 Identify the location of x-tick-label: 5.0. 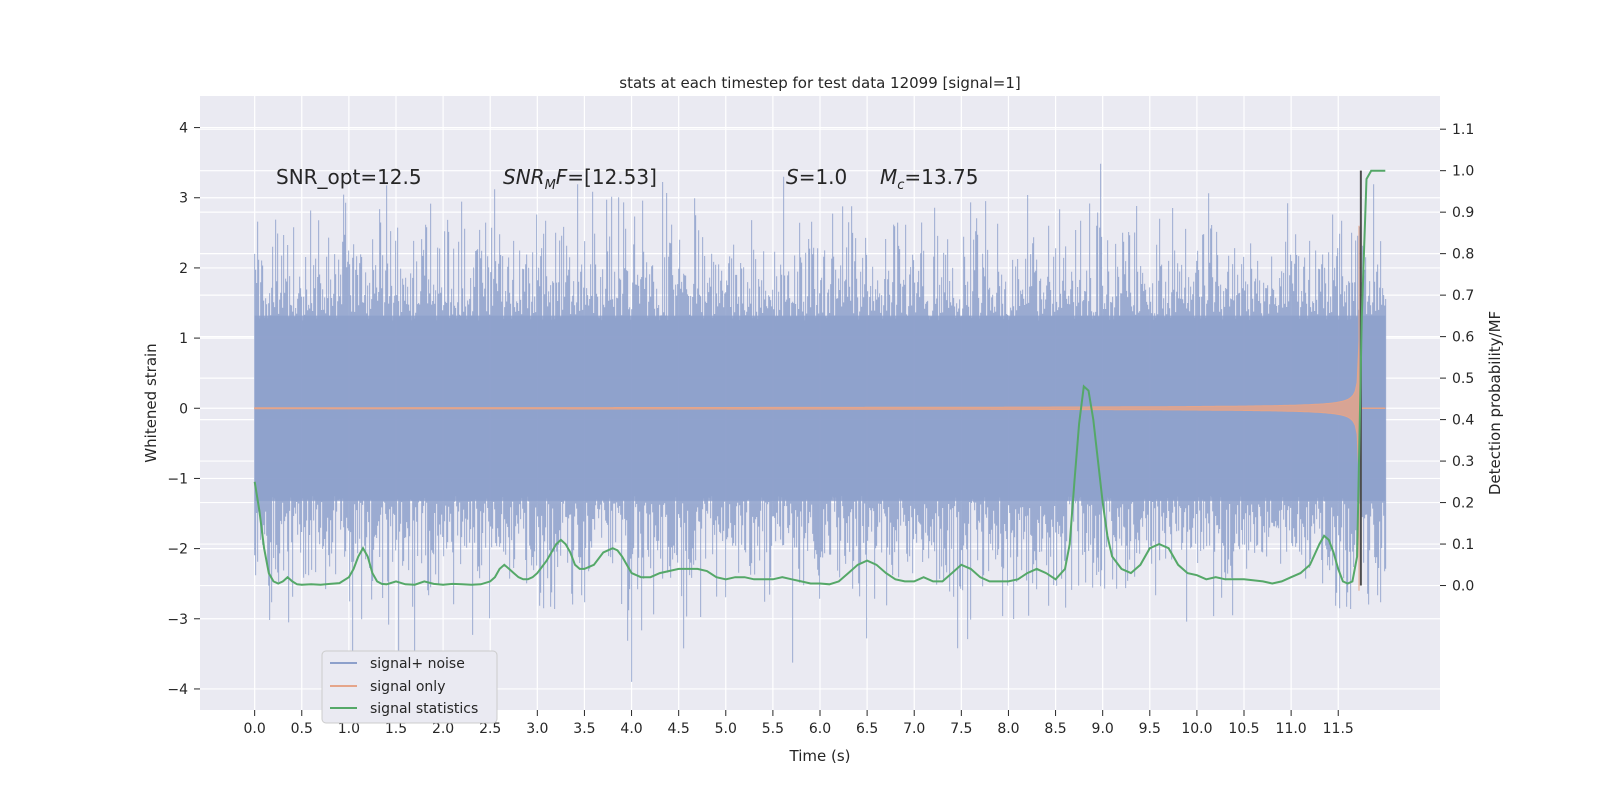
(726, 729).